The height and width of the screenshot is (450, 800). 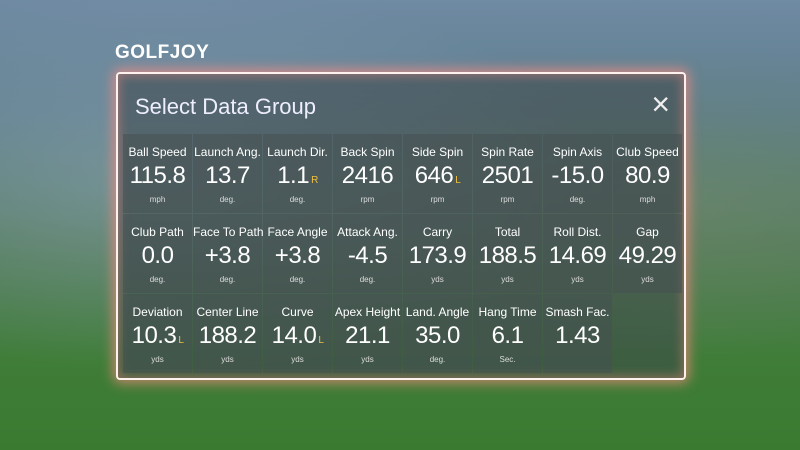 What do you see at coordinates (293, 175) in the screenshot?
I see `tile-value: 1.1` at bounding box center [293, 175].